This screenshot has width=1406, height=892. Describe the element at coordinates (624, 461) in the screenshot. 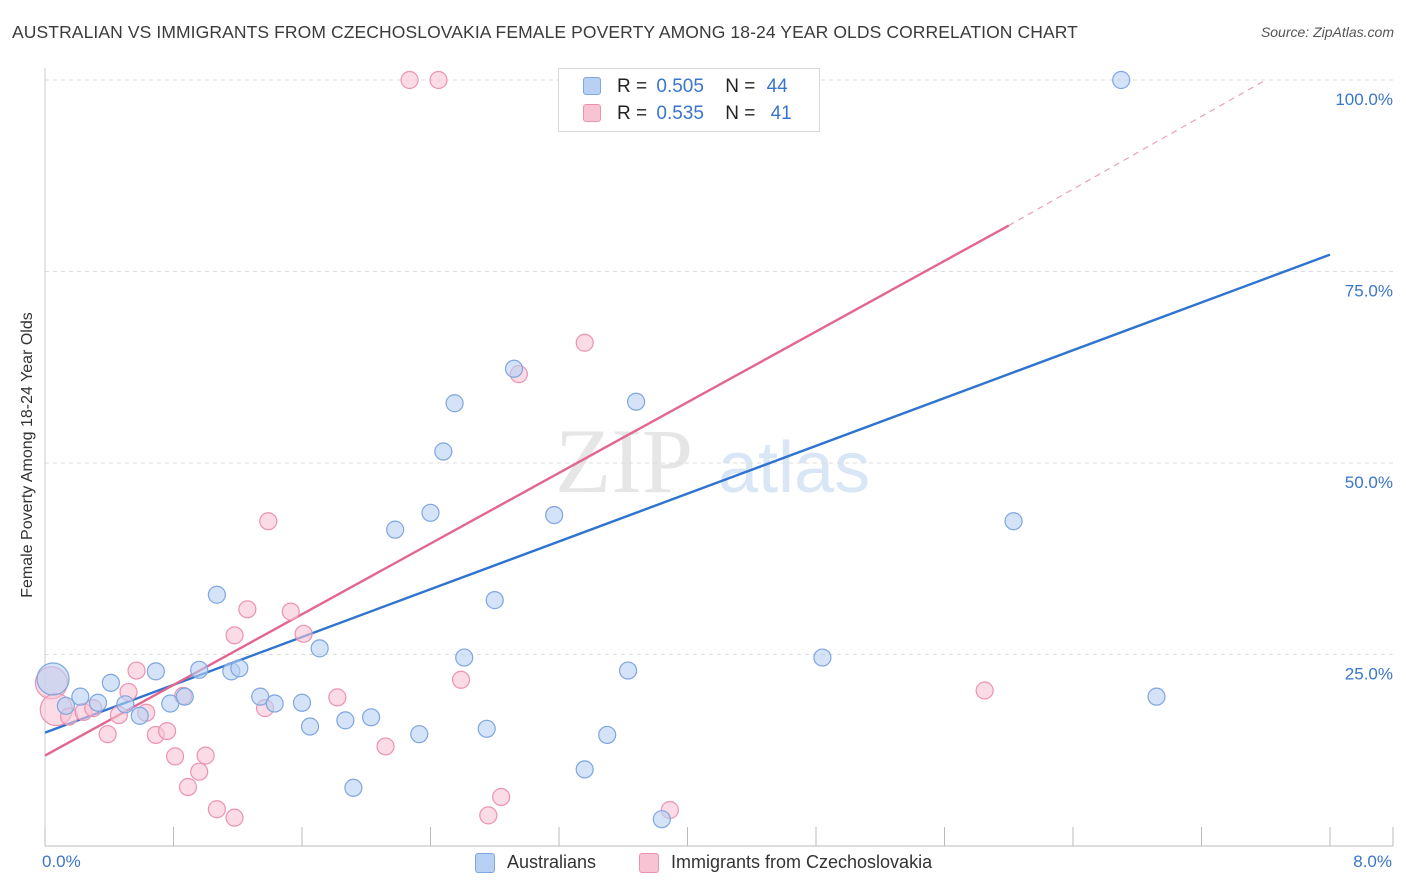

I see `watermark-zip: ZIP` at that location.